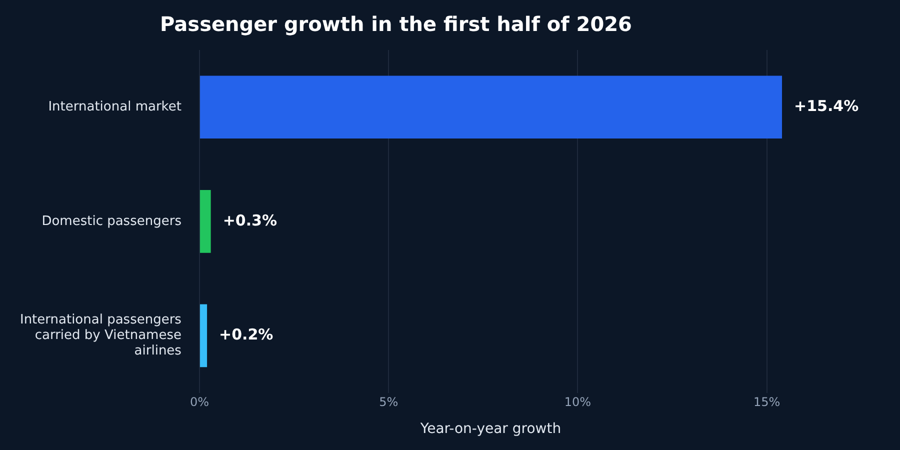 This screenshot has height=450, width=900. Describe the element at coordinates (115, 107) in the screenshot. I see `y-tick-label: International market` at that location.